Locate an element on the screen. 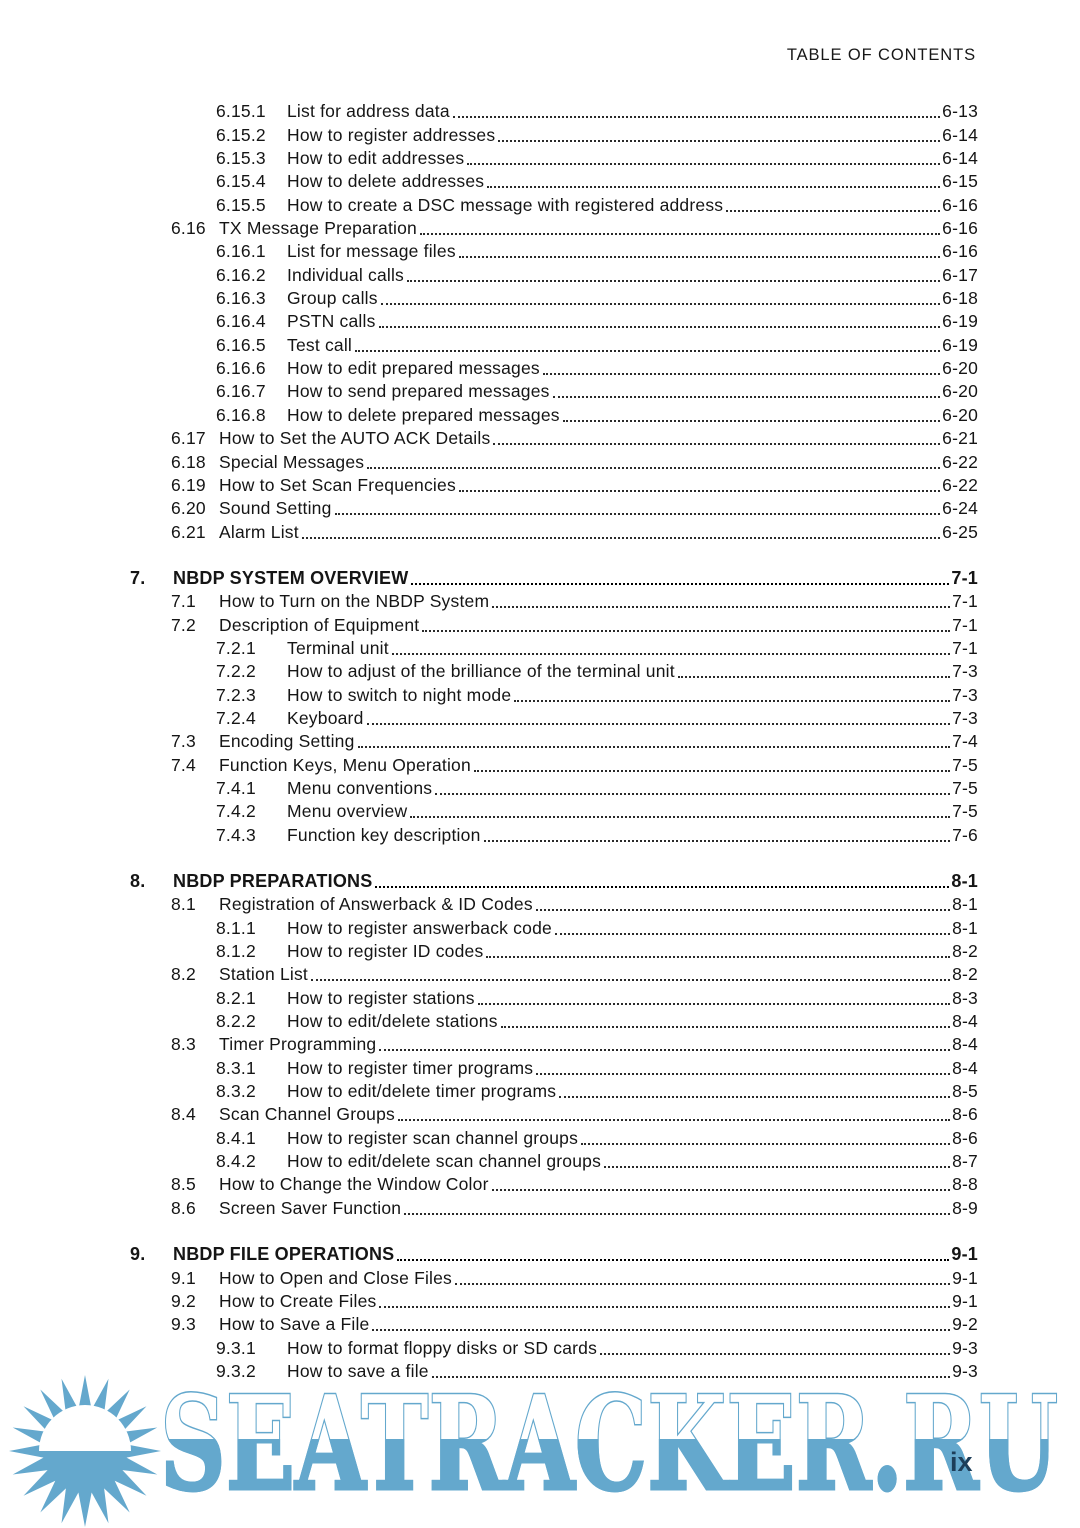  toc-entry-number: 6.17 is located at coordinates (188, 438).